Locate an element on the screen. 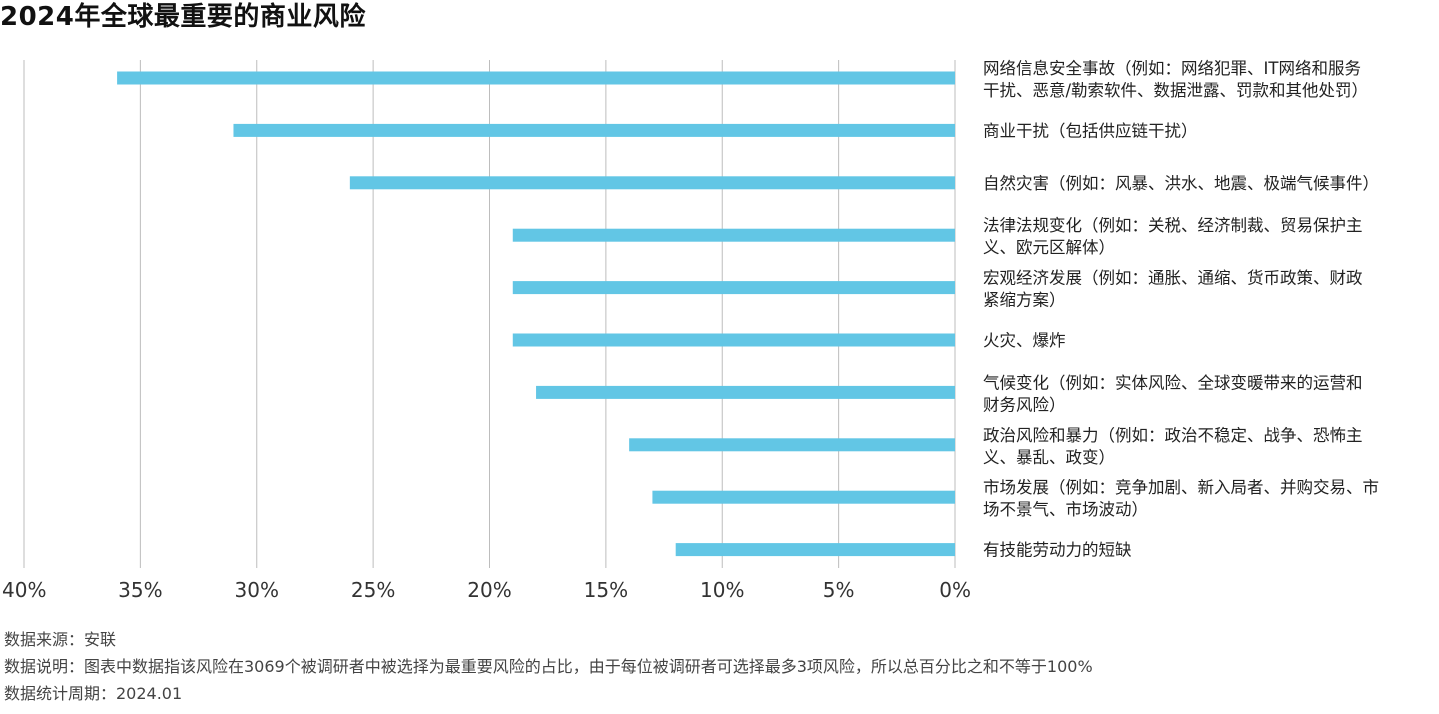 This screenshot has width=1439, height=714. category-label: 政治风险和暴力（例如：政治不稳定、战争、恐怖主 is located at coordinates (1173, 435).